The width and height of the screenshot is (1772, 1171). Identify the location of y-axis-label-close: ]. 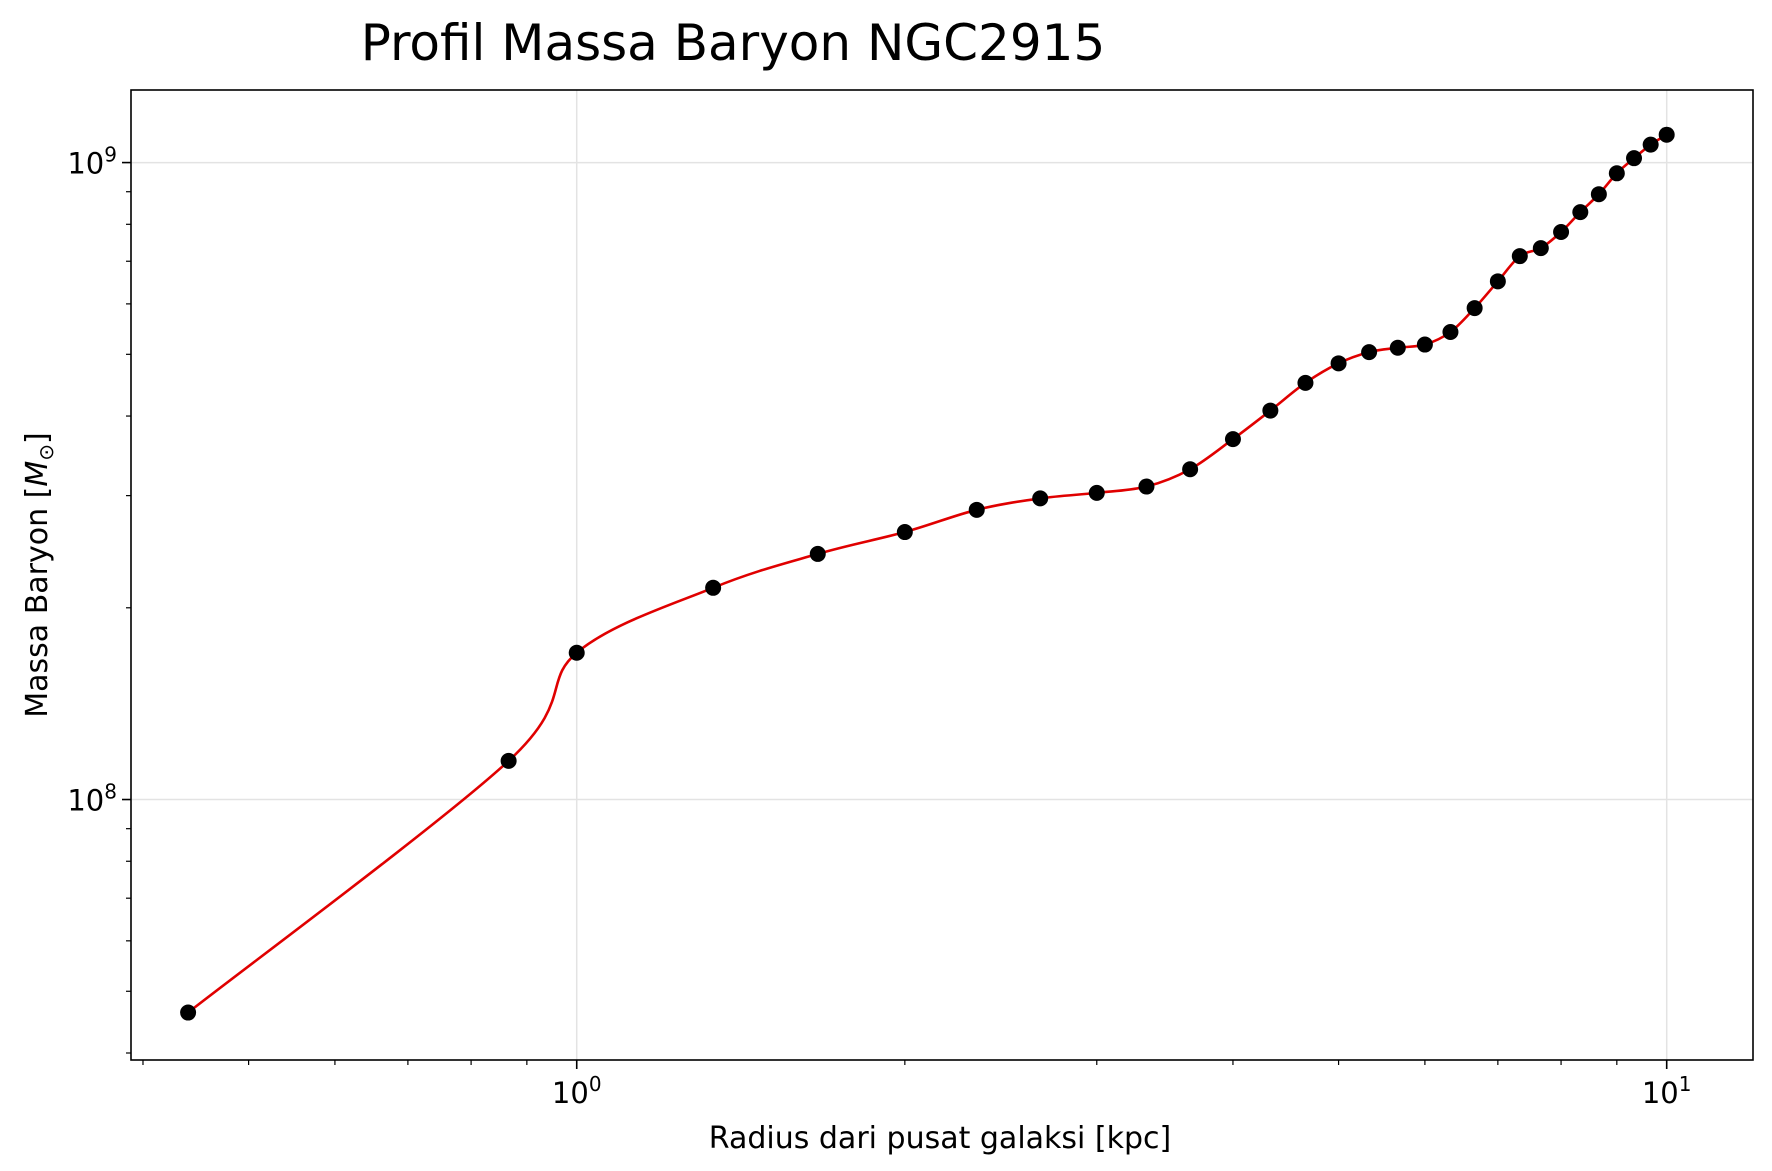
(37, 438).